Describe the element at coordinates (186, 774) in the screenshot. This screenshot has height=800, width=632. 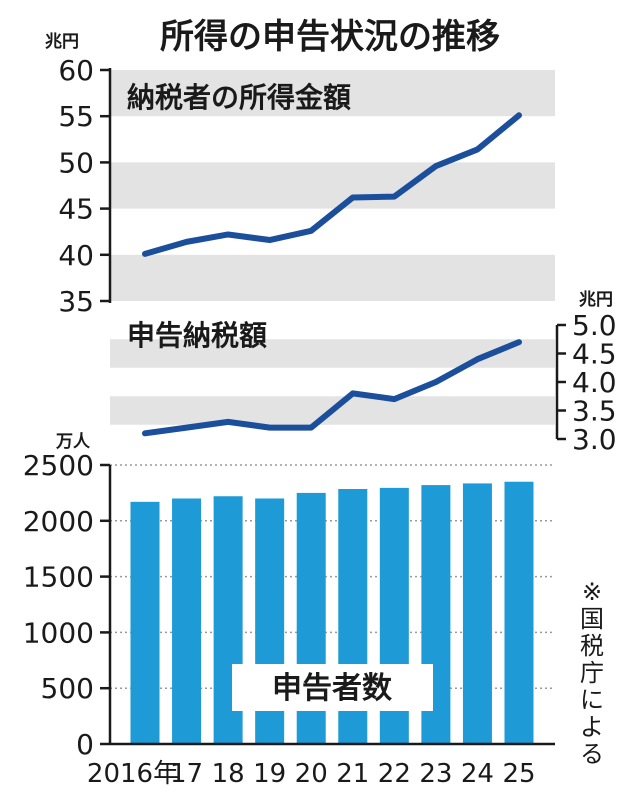
I see `x-tick-label: 17` at that location.